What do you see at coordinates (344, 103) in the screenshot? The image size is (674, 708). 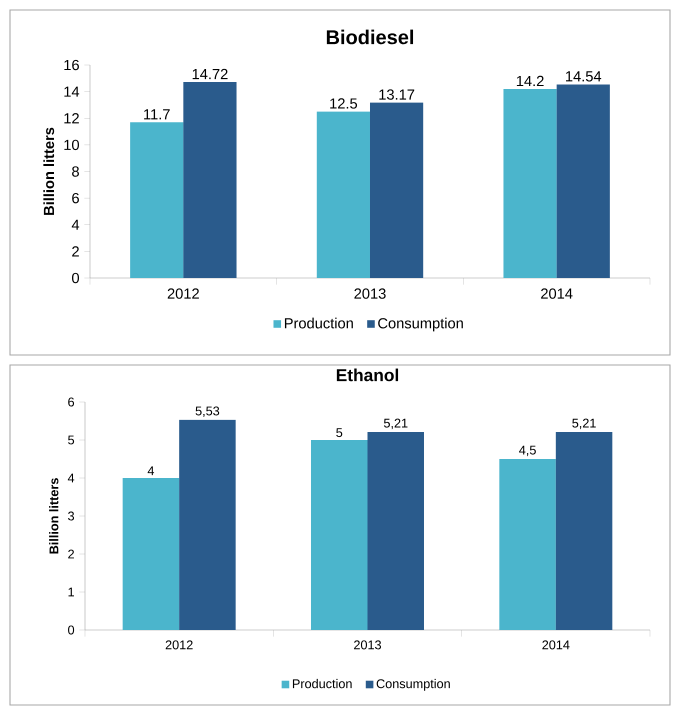 I see `data-label: 12.5` at bounding box center [344, 103].